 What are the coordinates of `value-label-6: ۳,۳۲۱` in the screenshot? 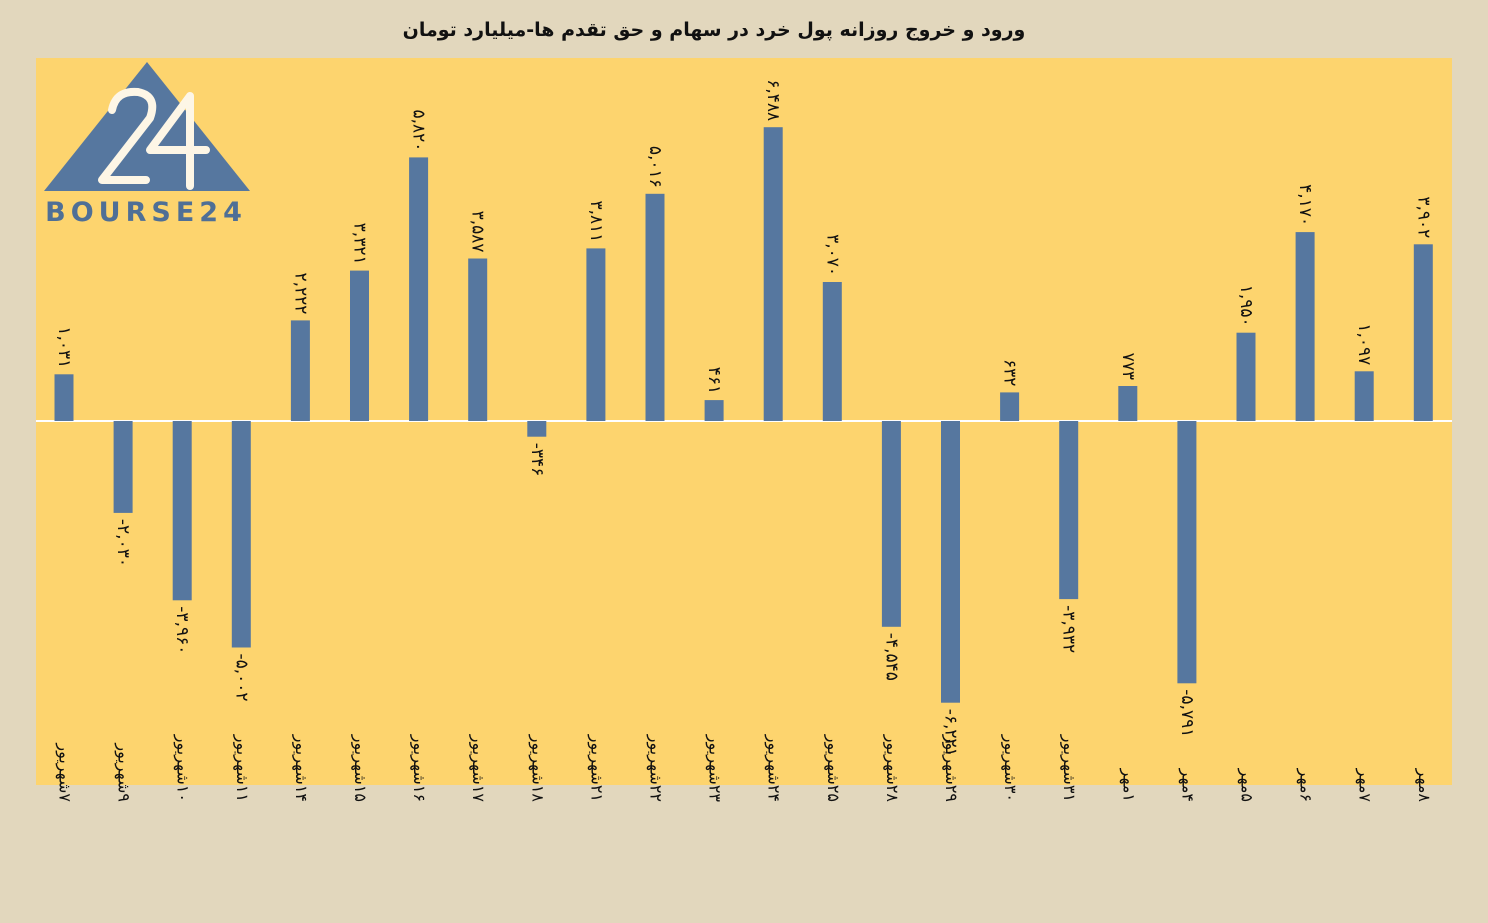 It's located at (360, 244).